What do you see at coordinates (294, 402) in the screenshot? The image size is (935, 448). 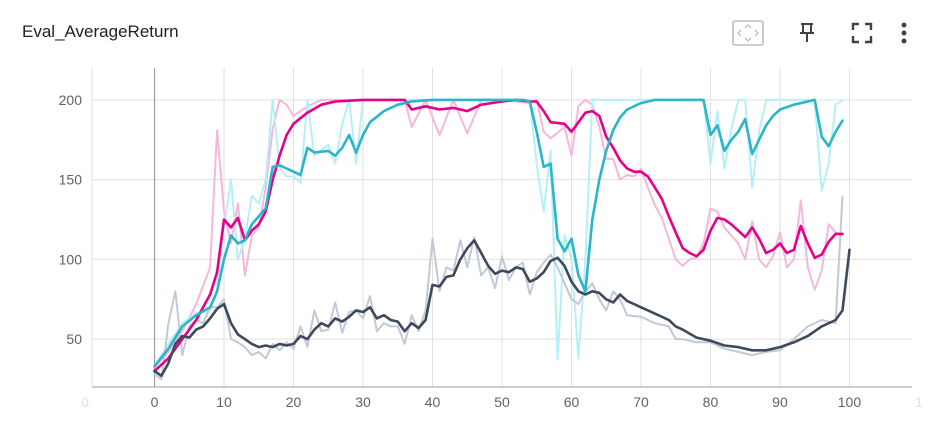 I see `x-tick-label: 20` at bounding box center [294, 402].